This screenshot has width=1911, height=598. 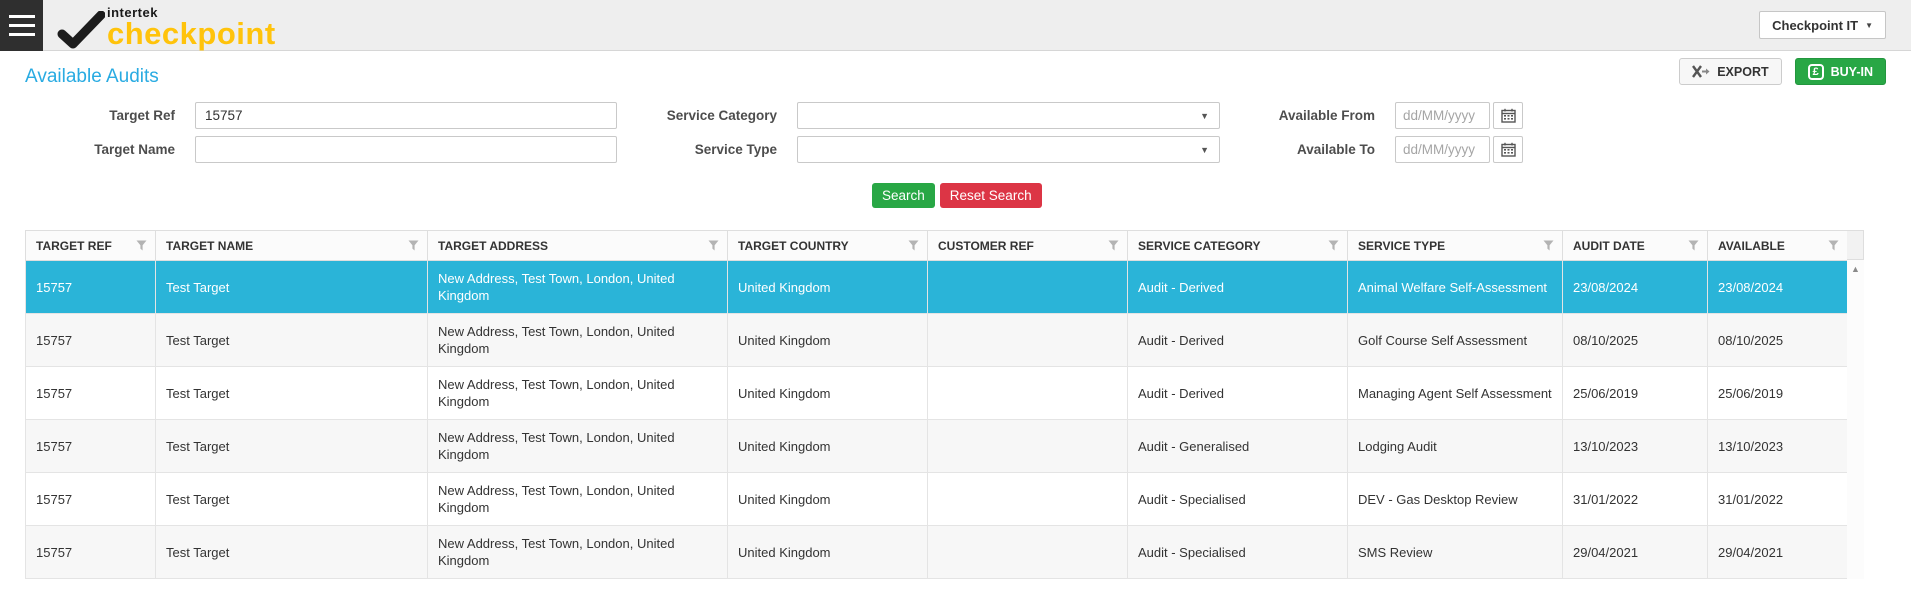 I want to click on available-to-input, so click(x=1442, y=149).